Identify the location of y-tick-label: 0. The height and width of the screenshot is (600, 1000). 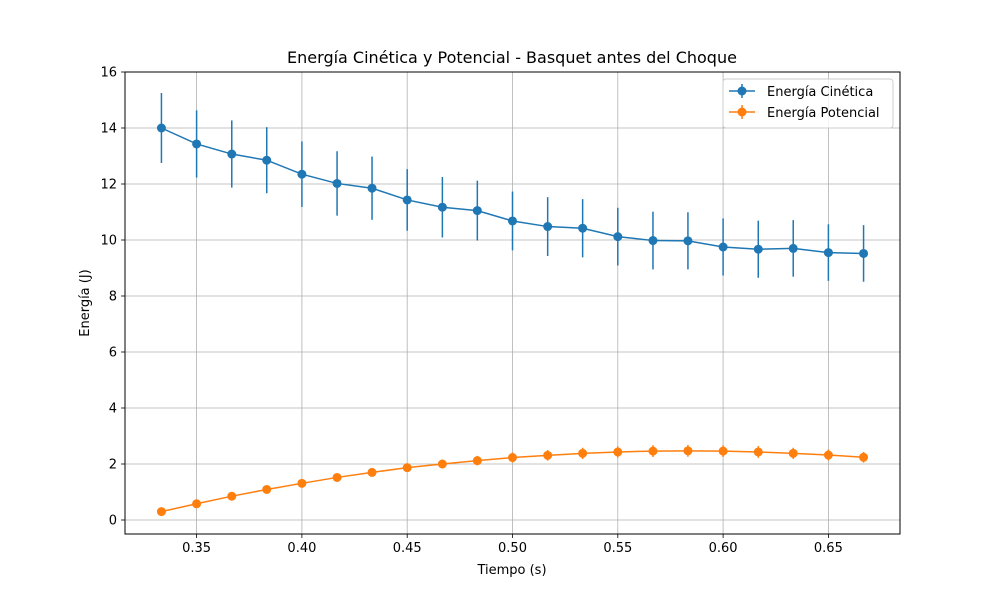
(113, 521).